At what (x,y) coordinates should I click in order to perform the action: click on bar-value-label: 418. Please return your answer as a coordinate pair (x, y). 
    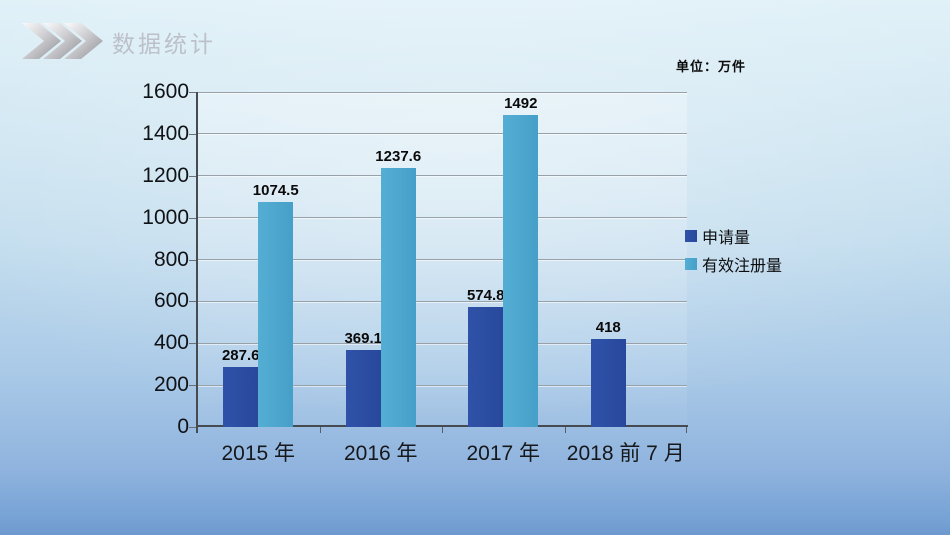
    Looking at the image, I should click on (608, 328).